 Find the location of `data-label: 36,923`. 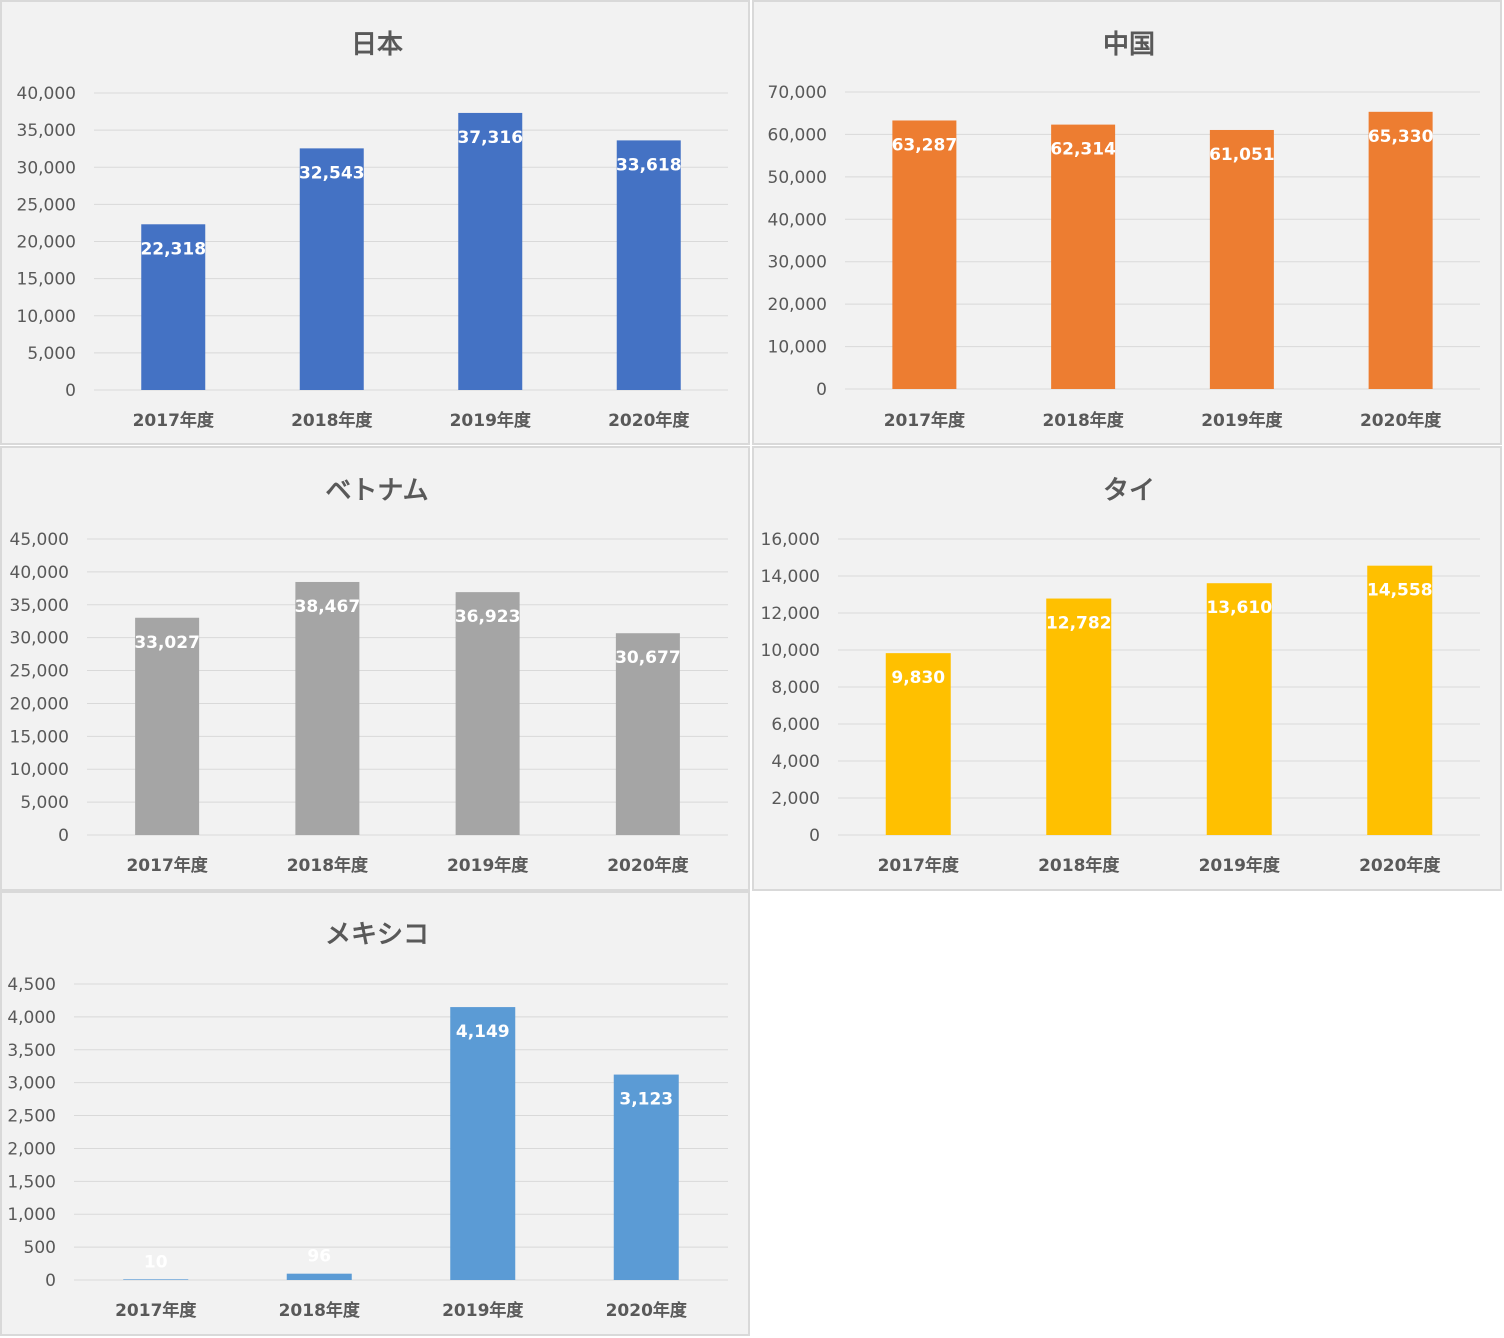

data-label: 36,923 is located at coordinates (488, 617).